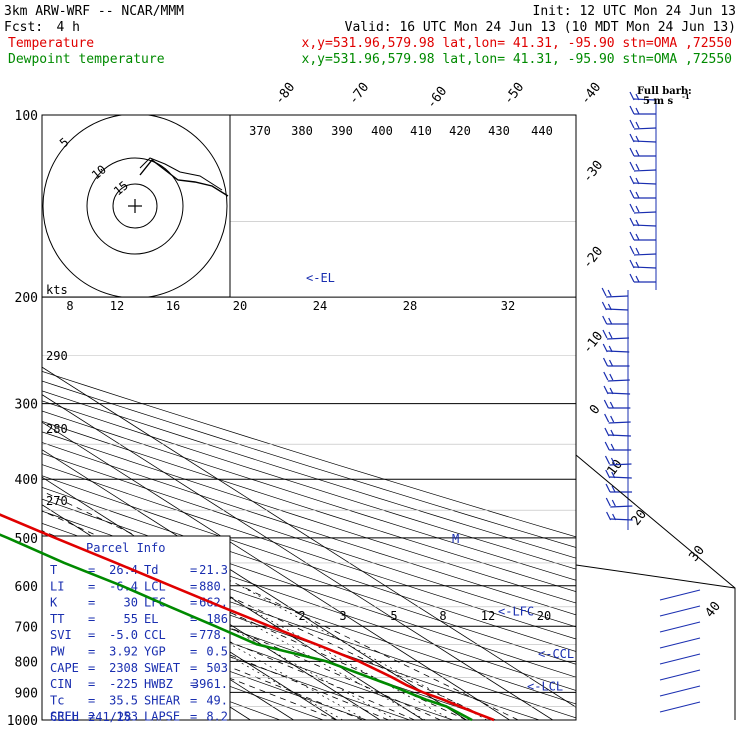 This screenshot has width=740, height=740. I want to click on pressure-tick-label: 100, so click(26, 116).